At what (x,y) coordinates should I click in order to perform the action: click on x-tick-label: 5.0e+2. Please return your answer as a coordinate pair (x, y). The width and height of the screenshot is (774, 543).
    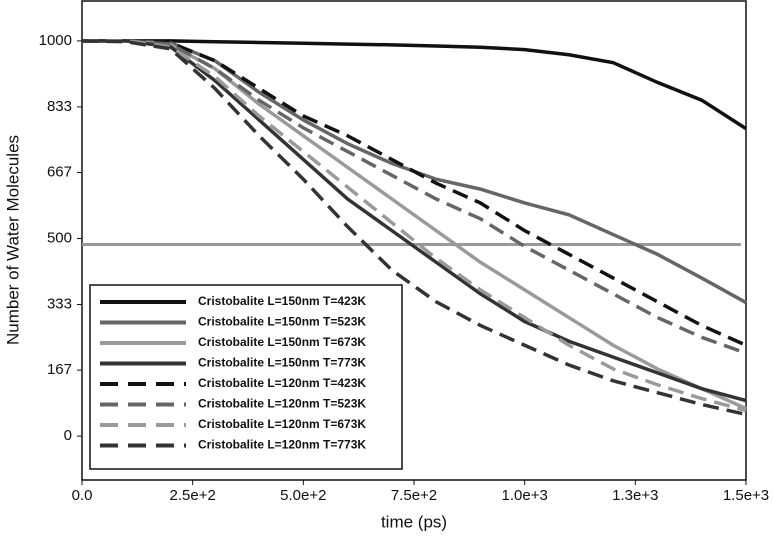
    Looking at the image, I should click on (303, 495).